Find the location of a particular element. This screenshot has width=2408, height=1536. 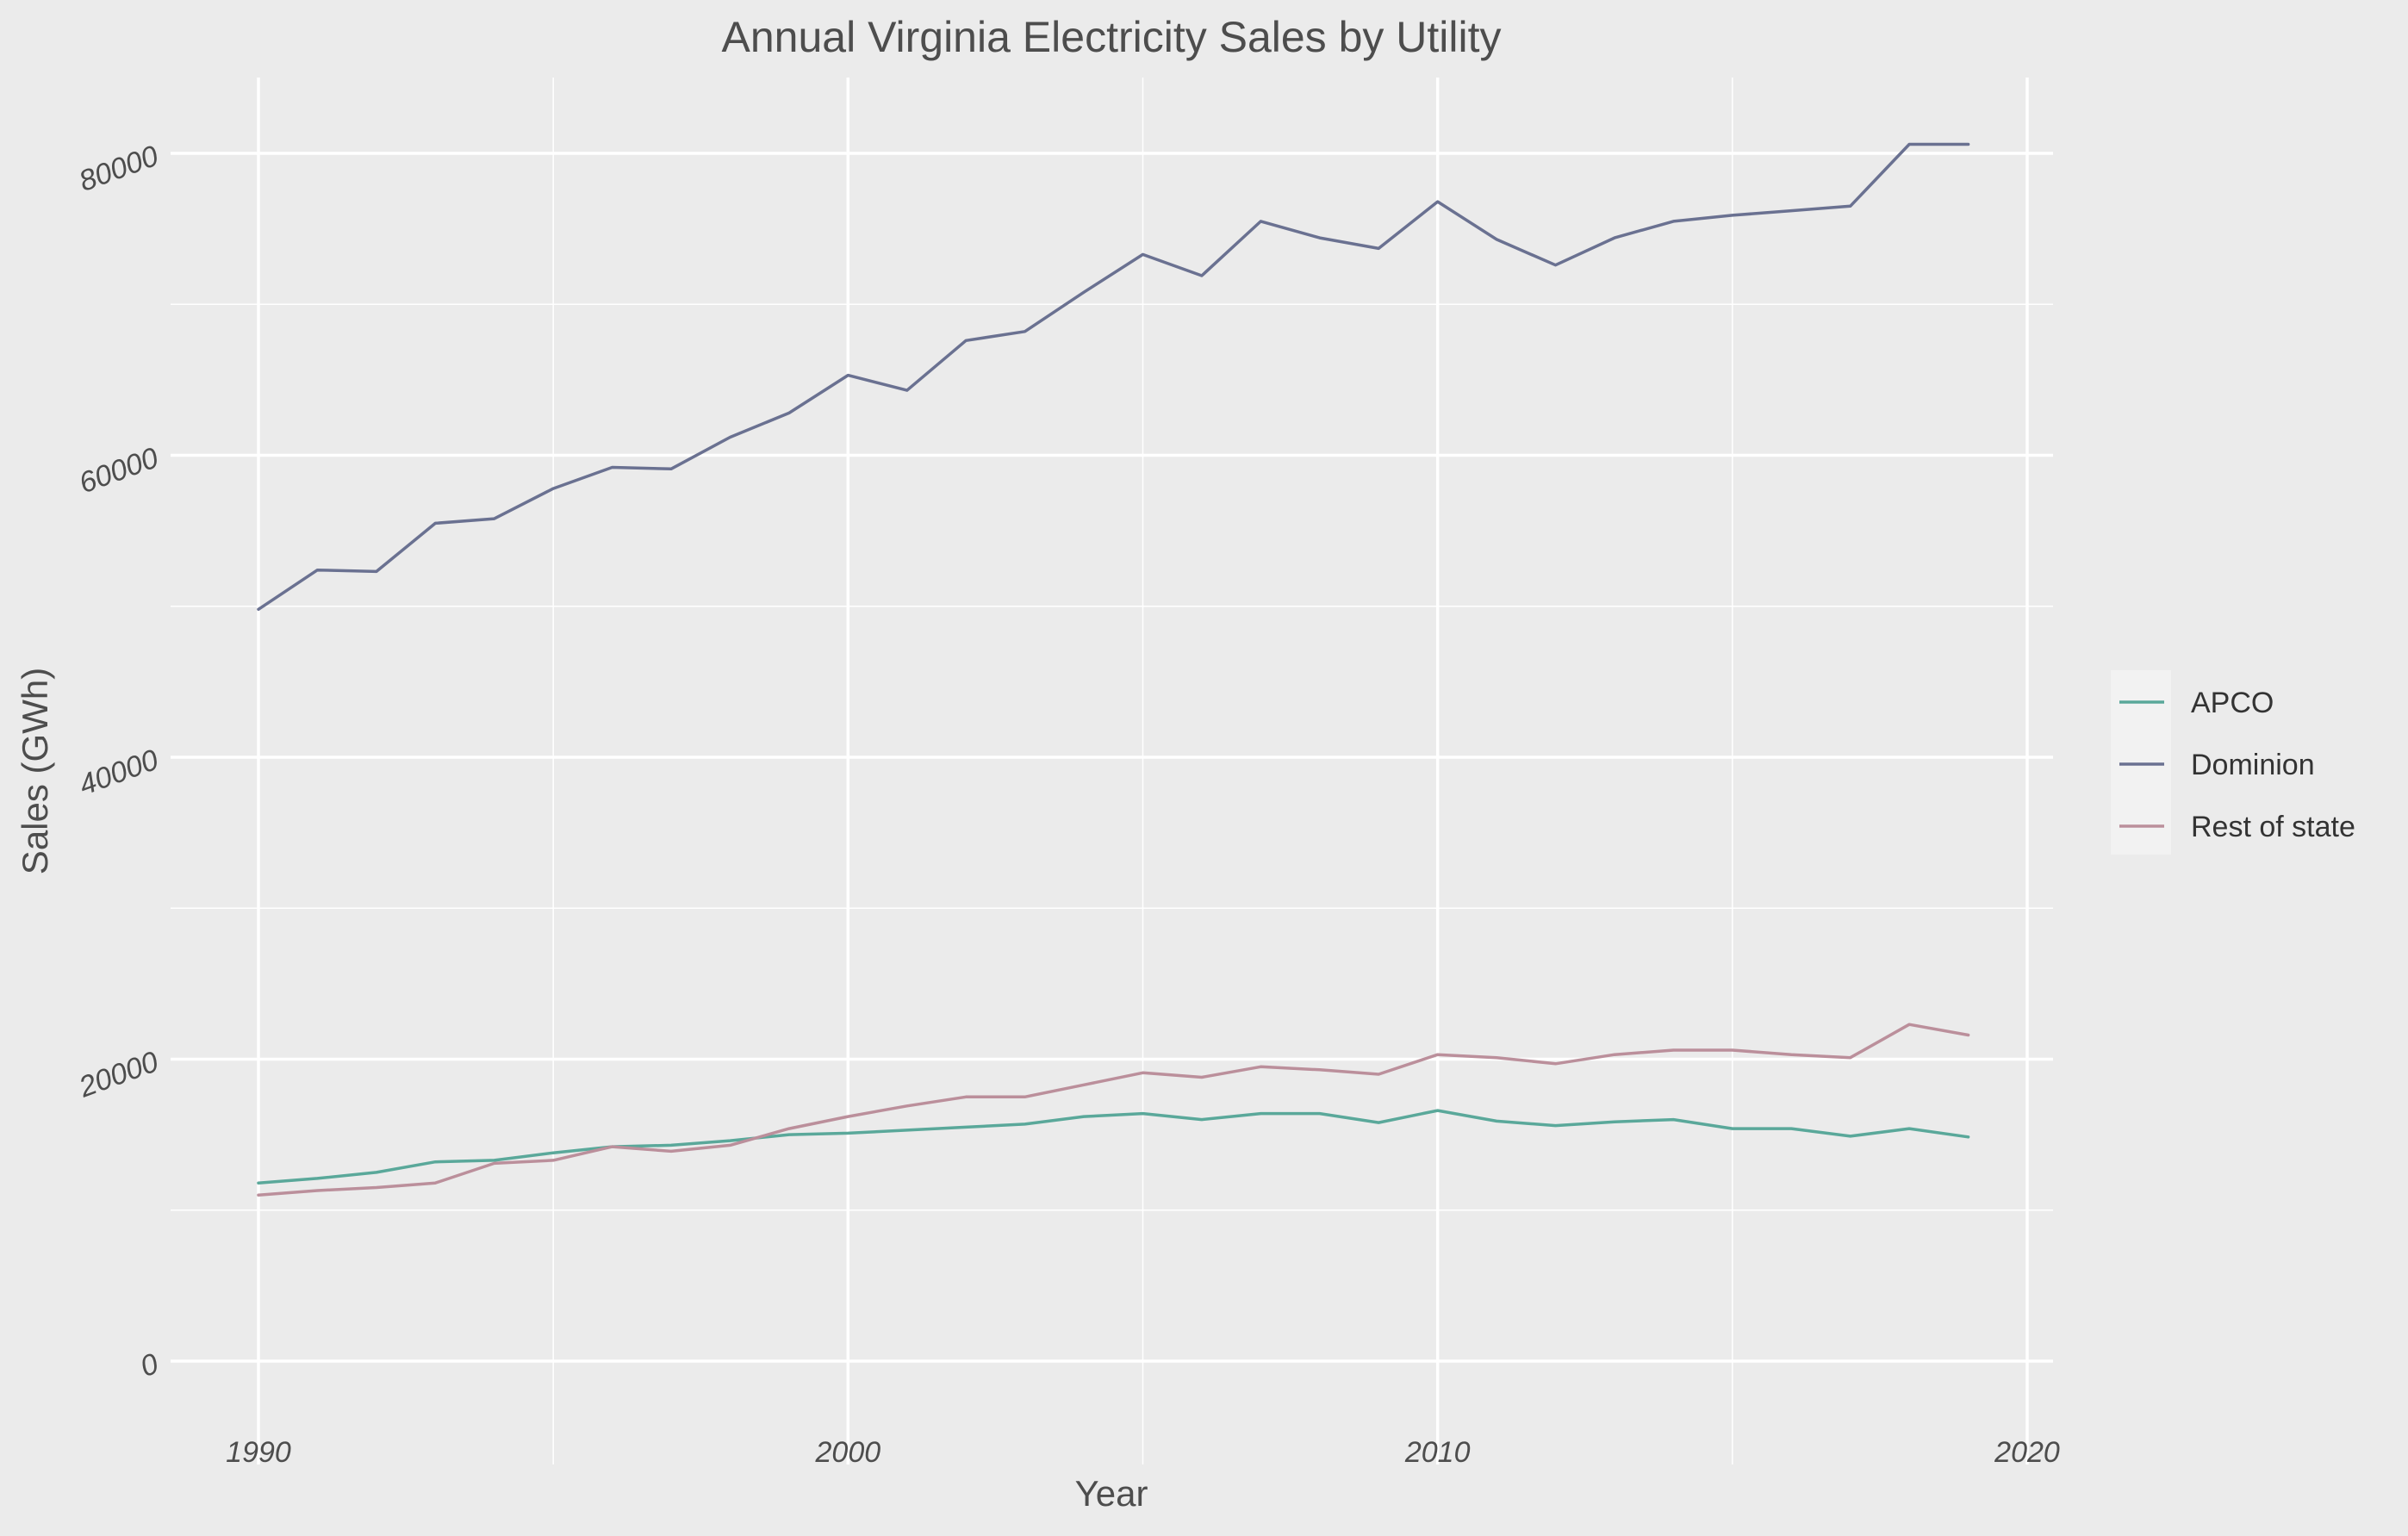

x-tick-label: 2010 is located at coordinates (1438, 1452).